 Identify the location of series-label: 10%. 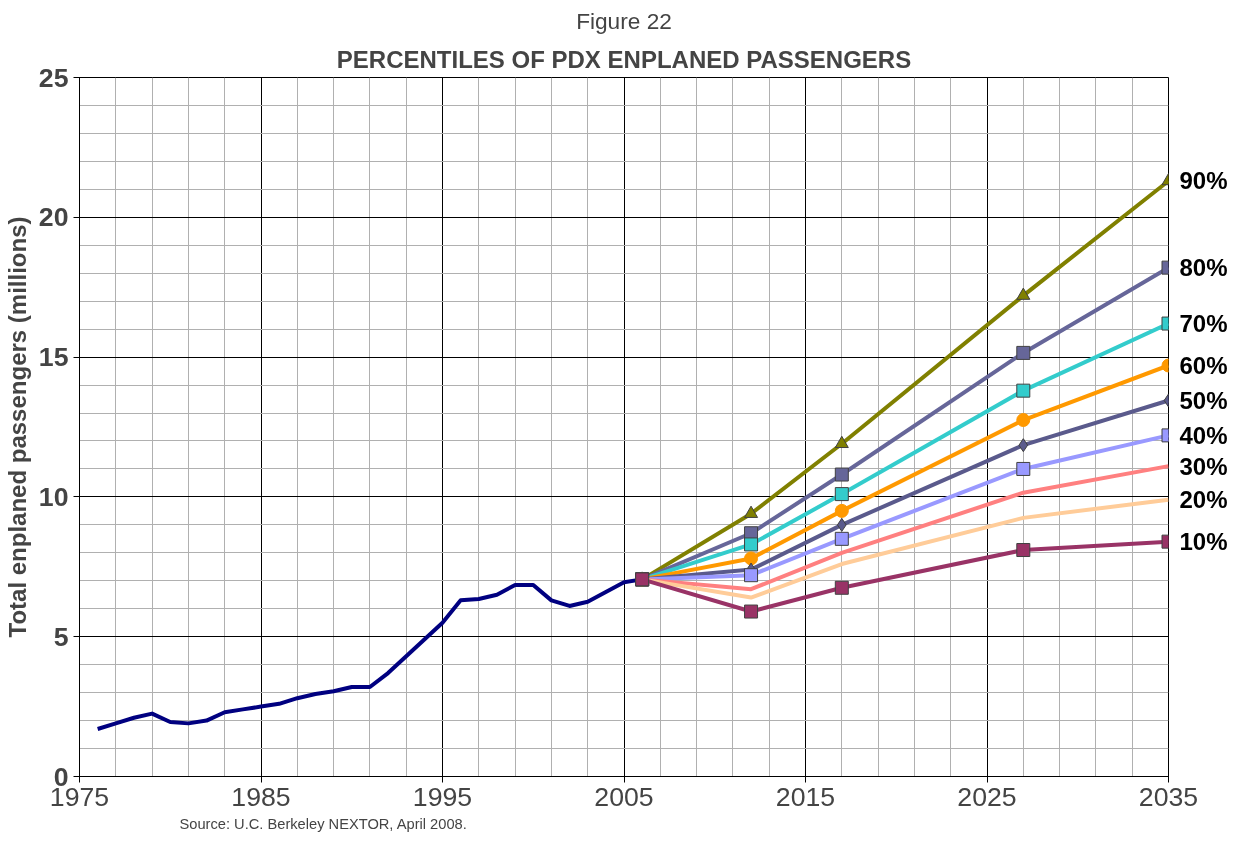
(1203, 542).